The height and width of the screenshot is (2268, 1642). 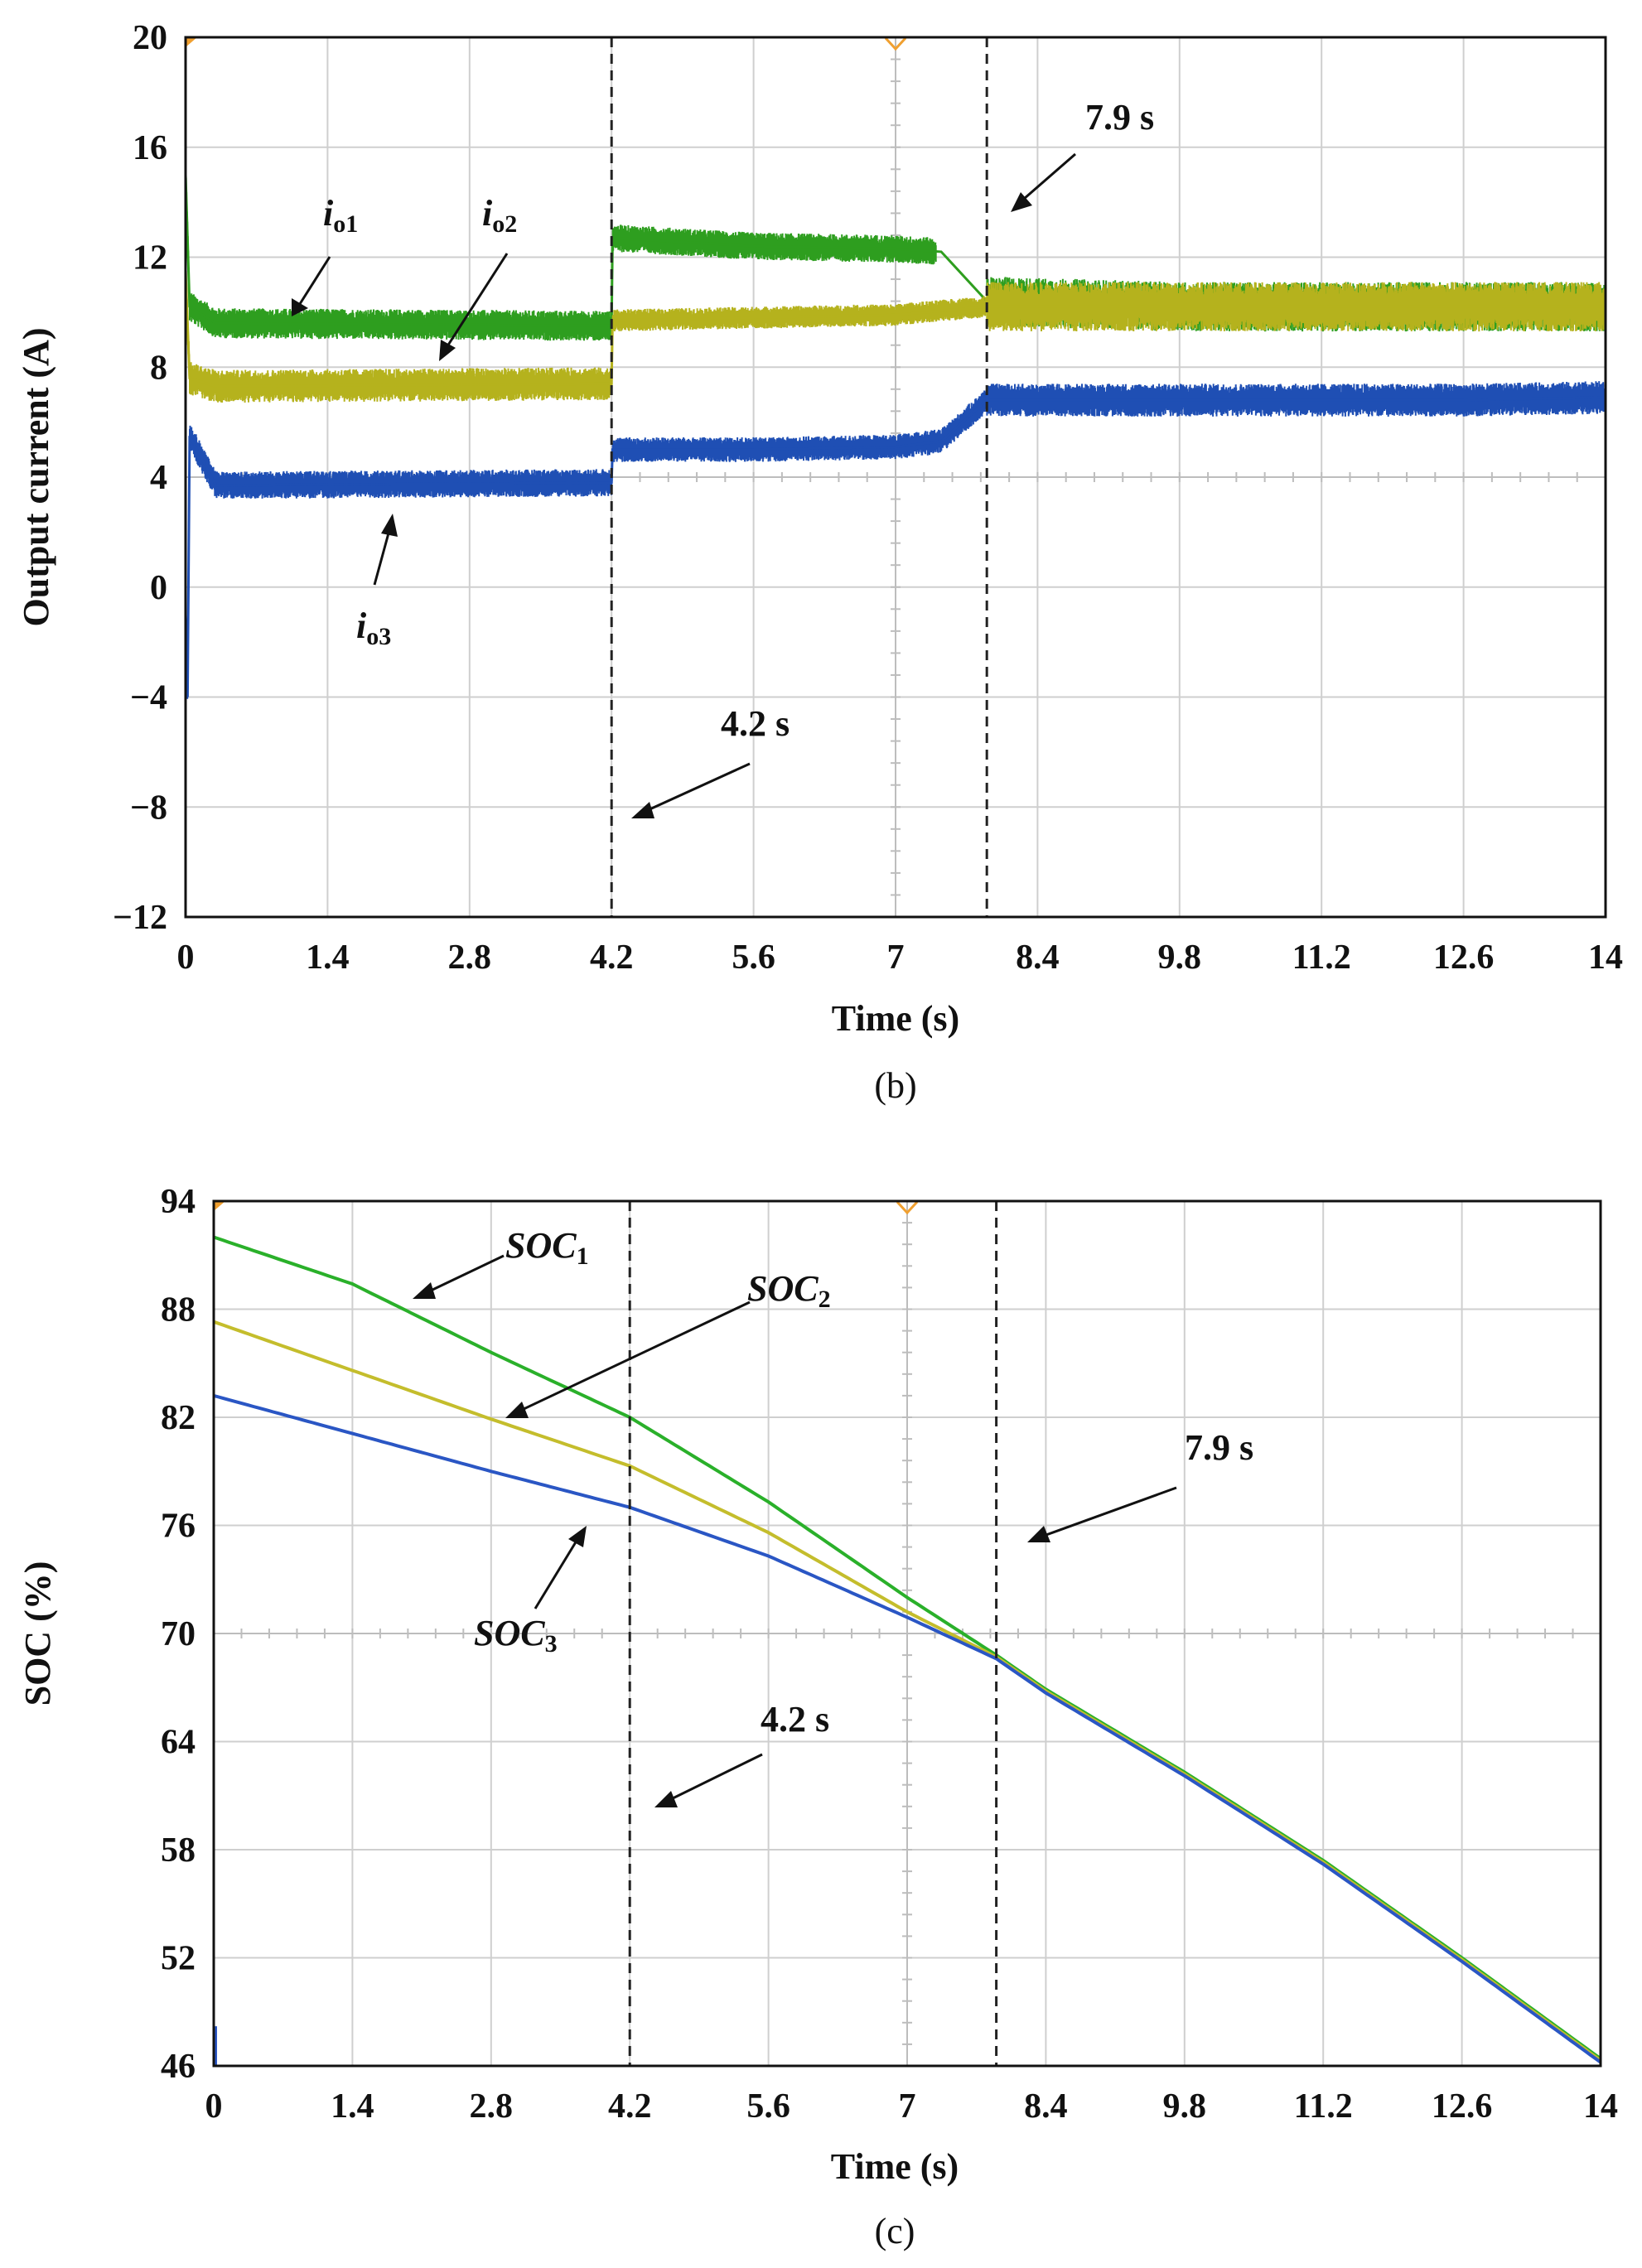 I want to click on soc3-label: SOC3, so click(x=516, y=1635).